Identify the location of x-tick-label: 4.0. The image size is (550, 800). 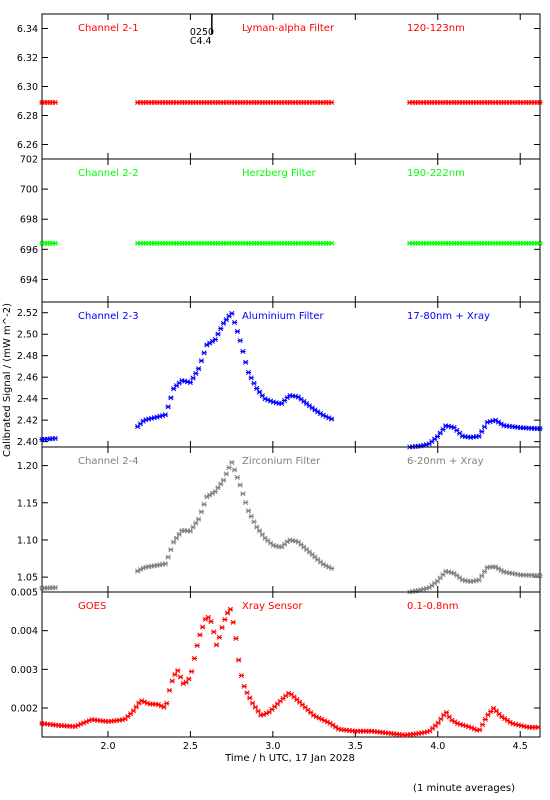
(437, 746).